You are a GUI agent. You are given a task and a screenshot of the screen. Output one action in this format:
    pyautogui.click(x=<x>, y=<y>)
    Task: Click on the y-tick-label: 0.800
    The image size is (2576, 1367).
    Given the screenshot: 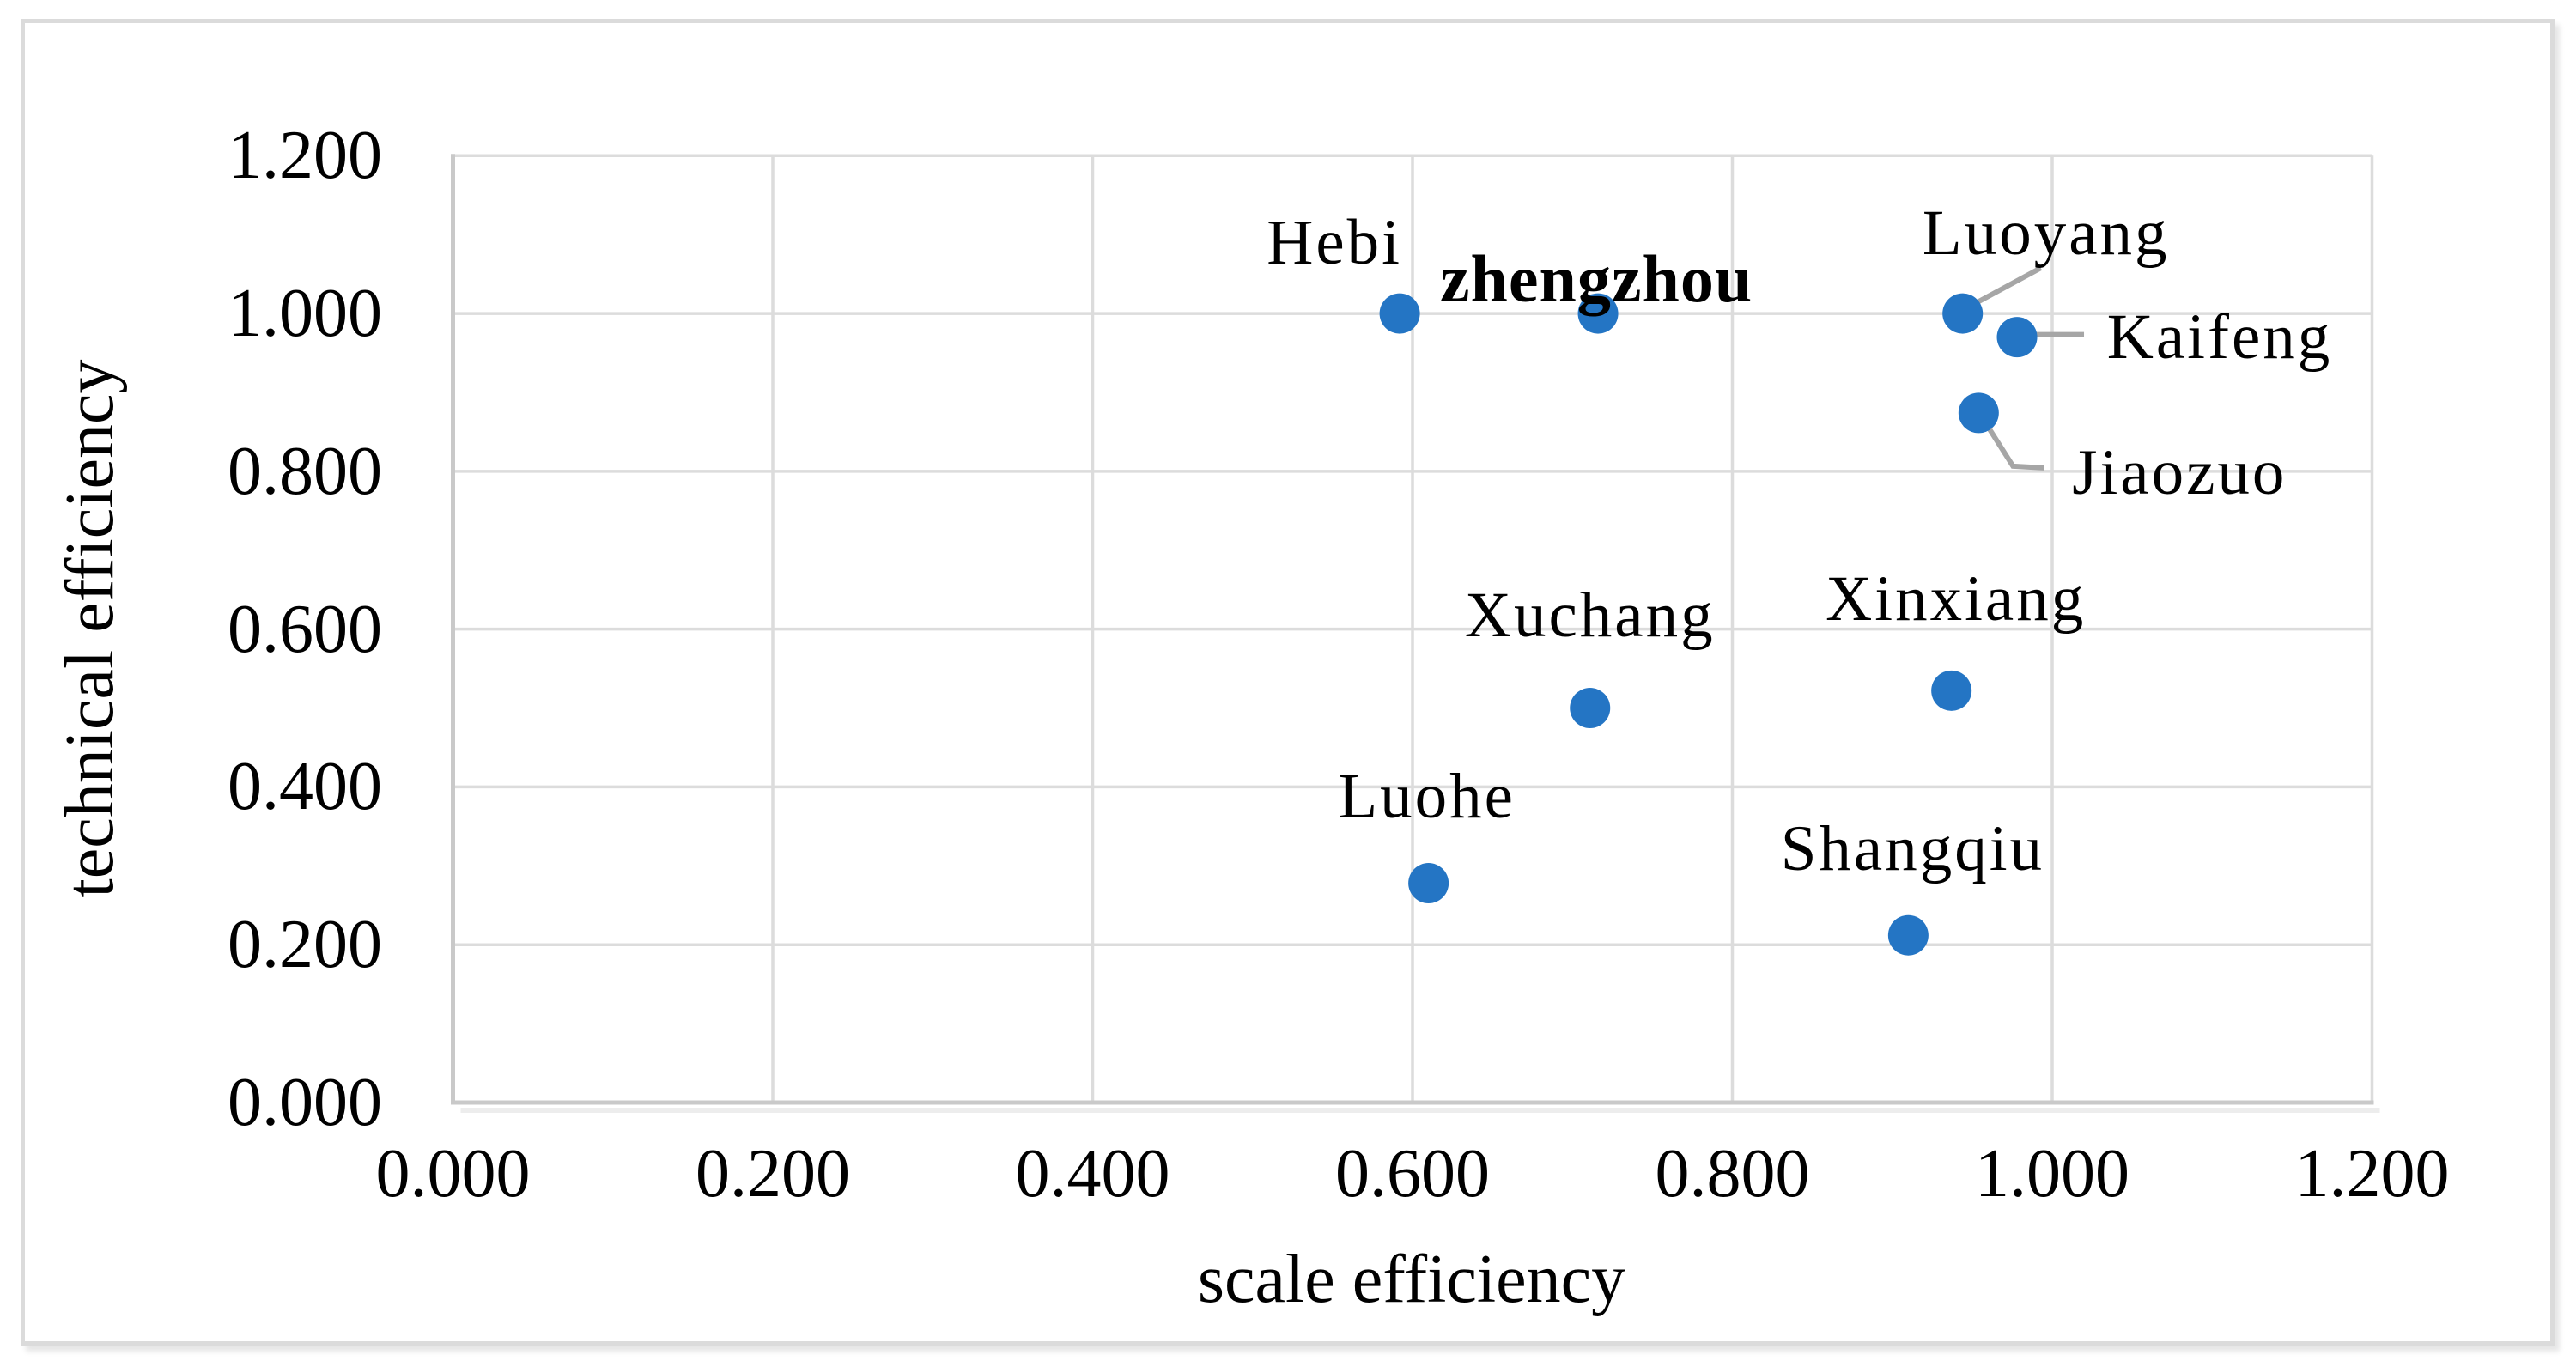 What is the action you would take?
    pyautogui.click(x=305, y=471)
    